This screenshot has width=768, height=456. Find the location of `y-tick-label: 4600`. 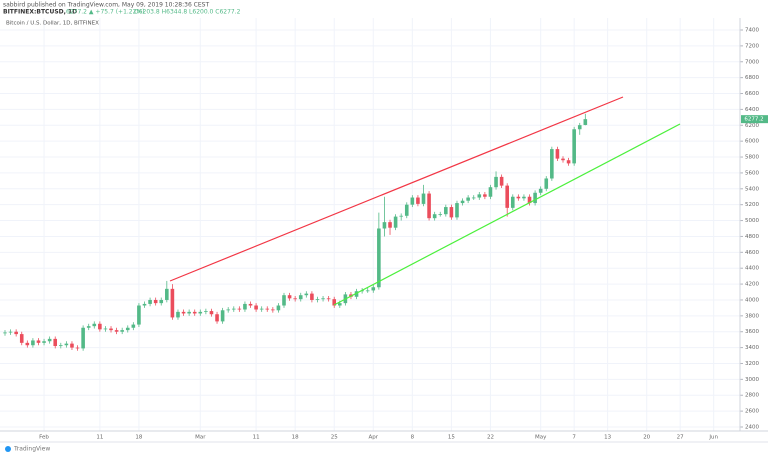

y-tick-label: 4600 is located at coordinates (752, 253).